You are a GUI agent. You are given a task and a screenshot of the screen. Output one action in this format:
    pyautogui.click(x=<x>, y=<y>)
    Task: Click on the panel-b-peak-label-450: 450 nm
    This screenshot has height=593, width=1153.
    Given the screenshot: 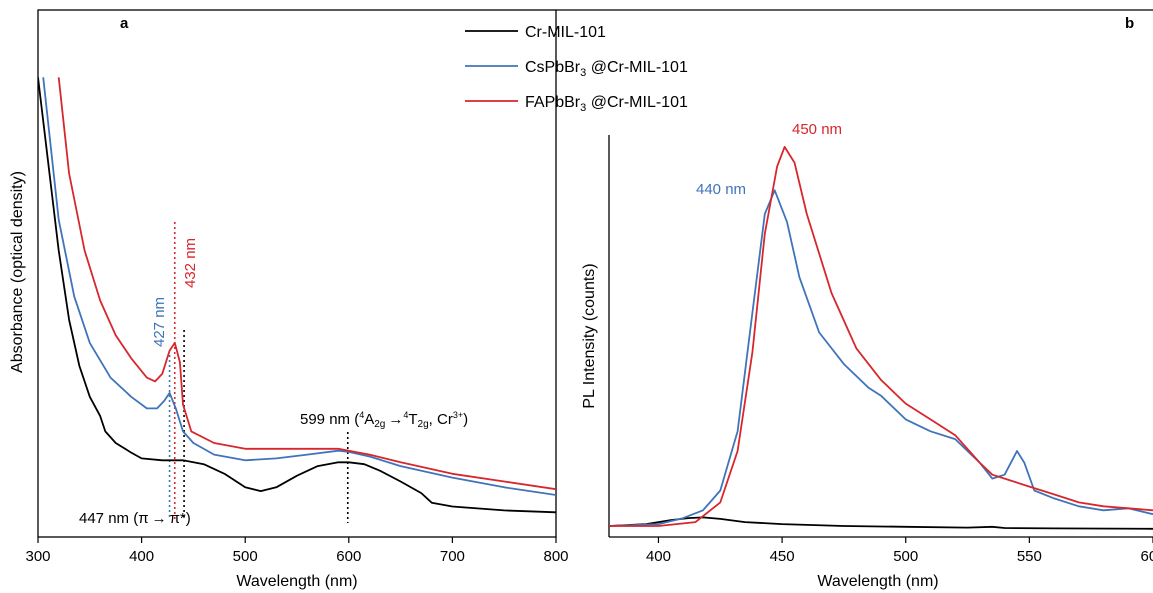 What is the action you would take?
    pyautogui.click(x=817, y=129)
    